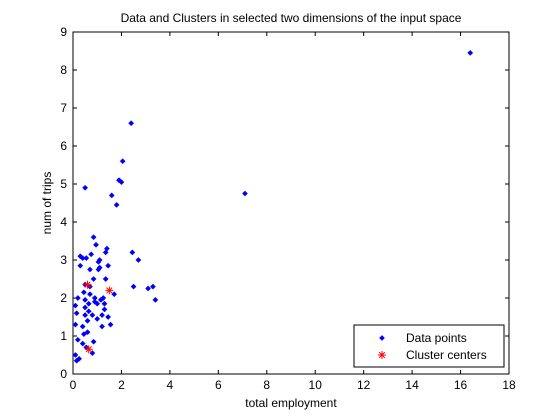  I want to click on y-tick-label: 4, so click(63, 222).